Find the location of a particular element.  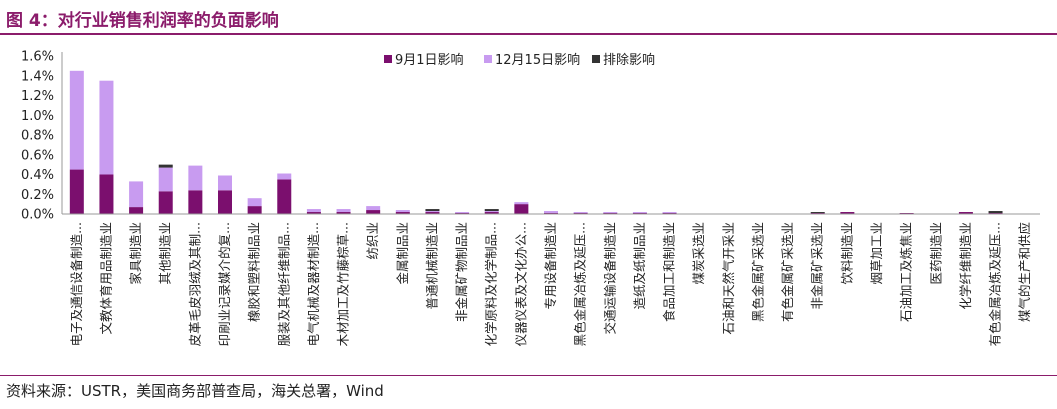

x-category-label: 黑色金属矿采选业 is located at coordinates (757, 272).